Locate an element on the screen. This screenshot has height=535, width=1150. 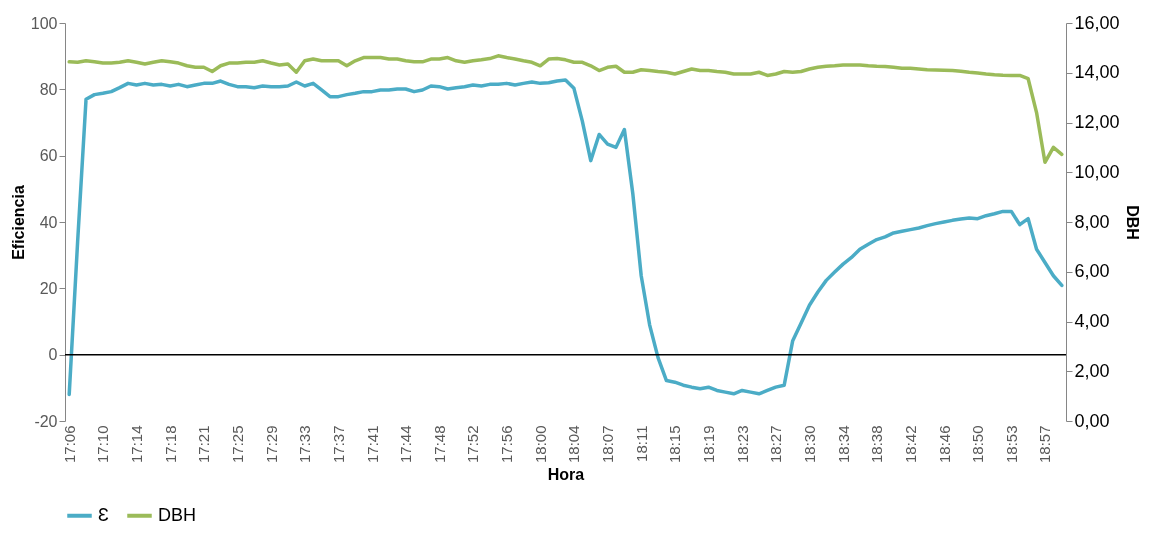
x-tick-label: 18:27 is located at coordinates (776, 444).